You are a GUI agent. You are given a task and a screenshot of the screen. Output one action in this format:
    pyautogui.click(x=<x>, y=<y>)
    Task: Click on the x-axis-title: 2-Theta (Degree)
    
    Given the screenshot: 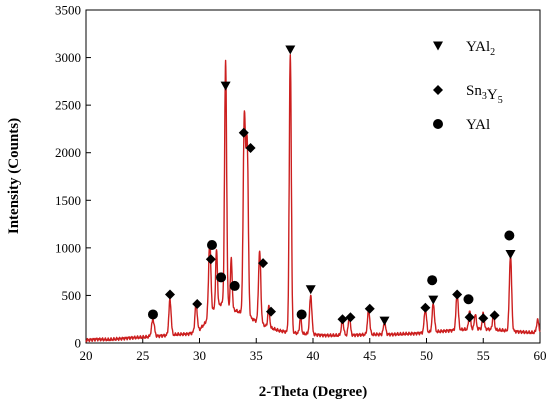 What is the action you would take?
    pyautogui.click(x=313, y=392)
    